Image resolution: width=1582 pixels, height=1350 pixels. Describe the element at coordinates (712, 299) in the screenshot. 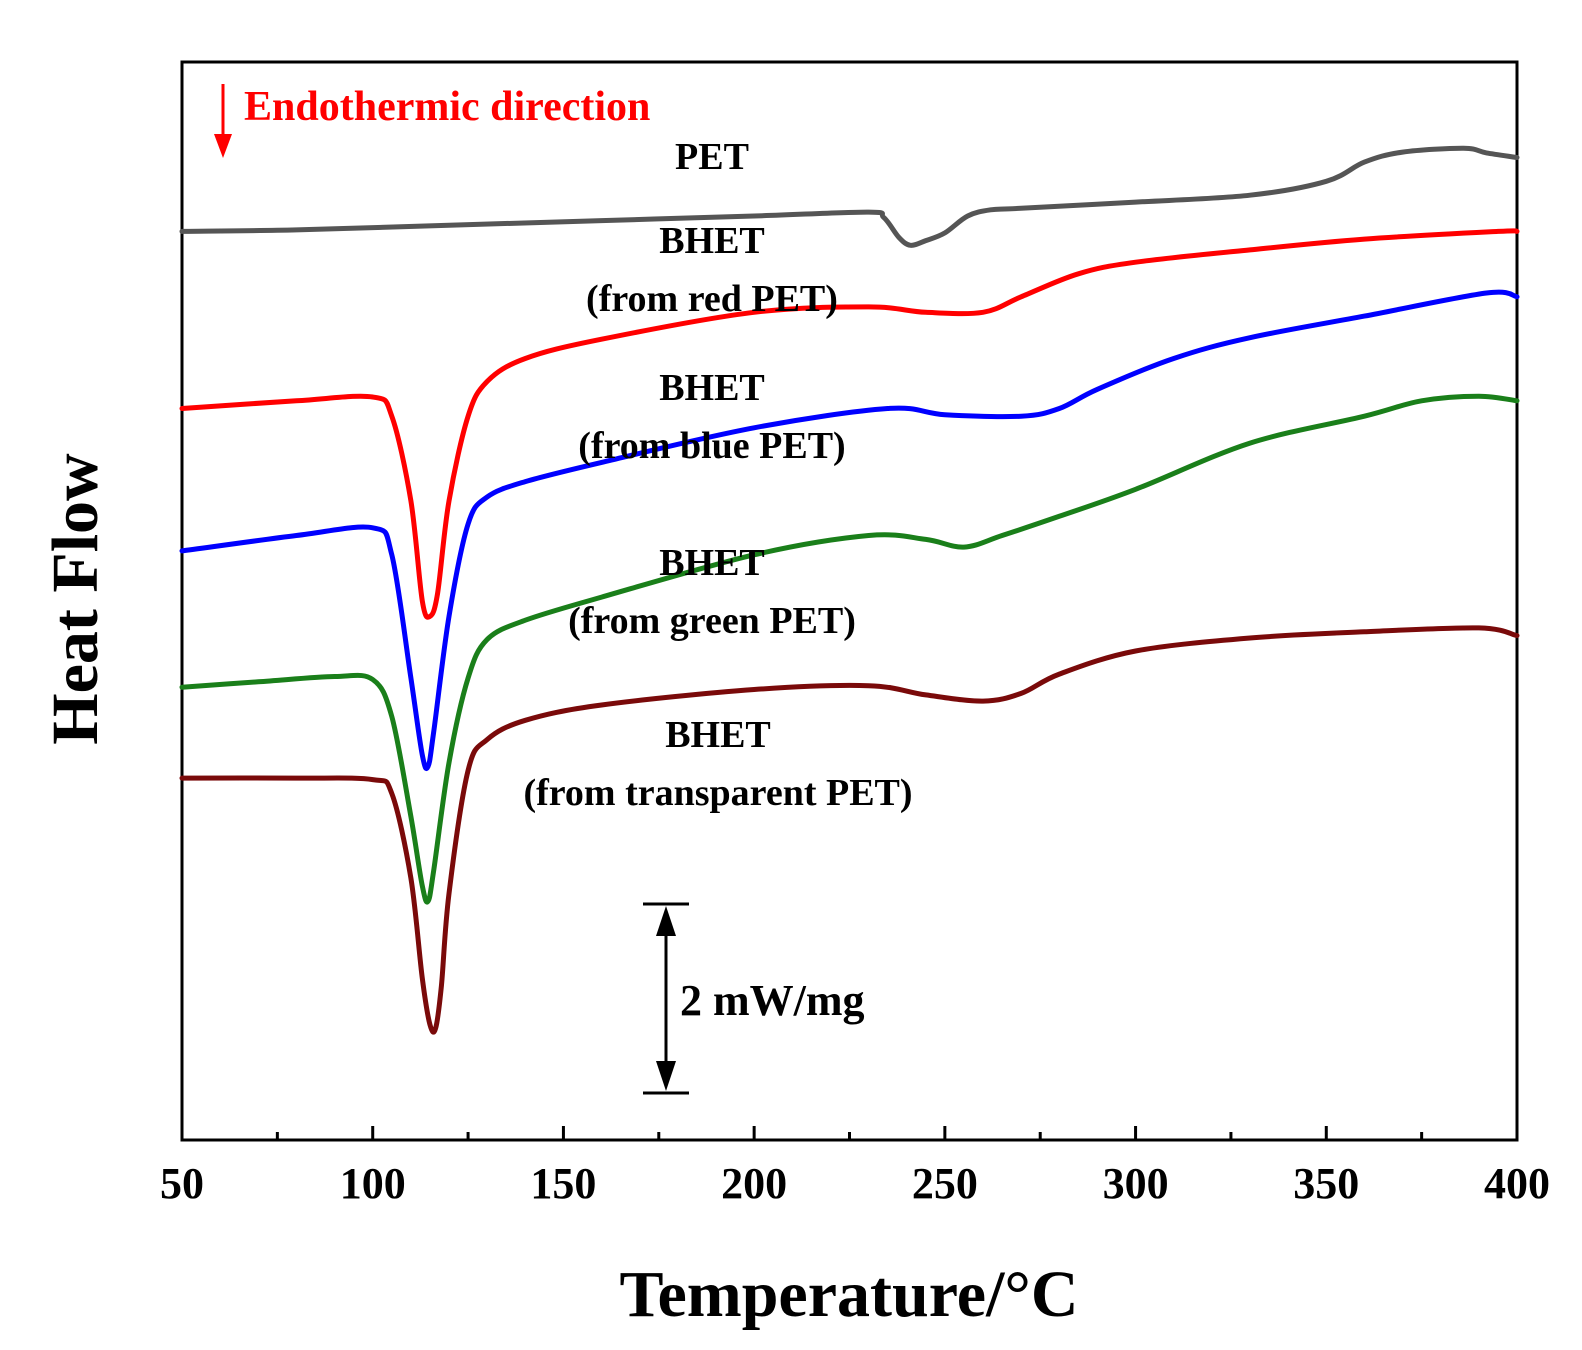

I see `label-red-line2: (from red PET)` at that location.